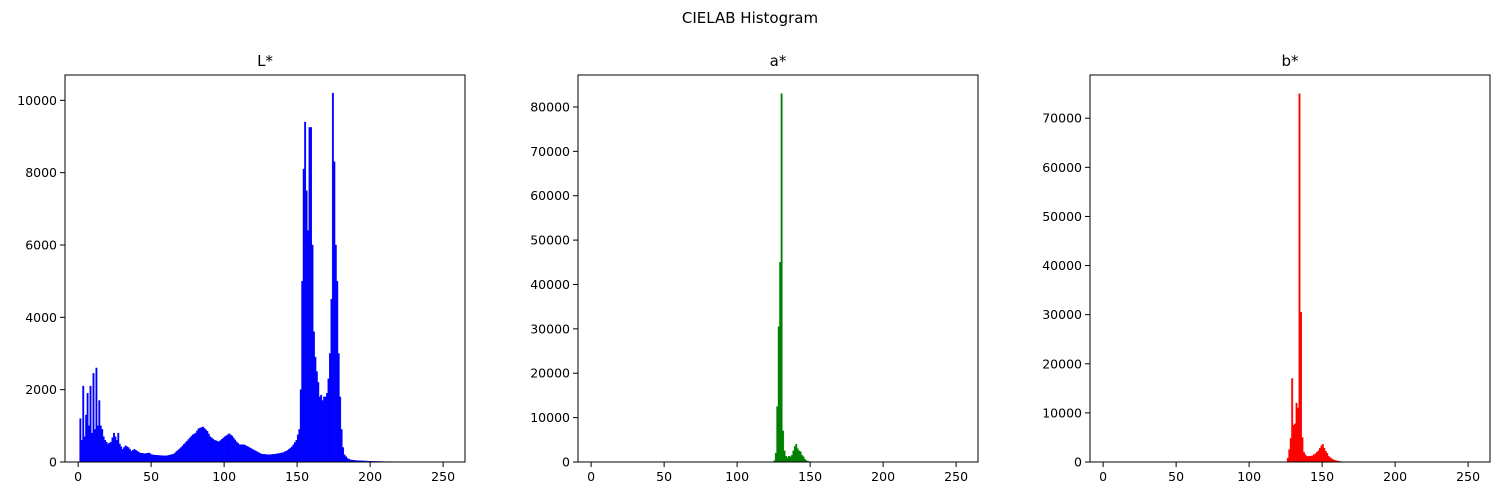  What do you see at coordinates (550, 151) in the screenshot?
I see `y-tick-label: 70000` at bounding box center [550, 151].